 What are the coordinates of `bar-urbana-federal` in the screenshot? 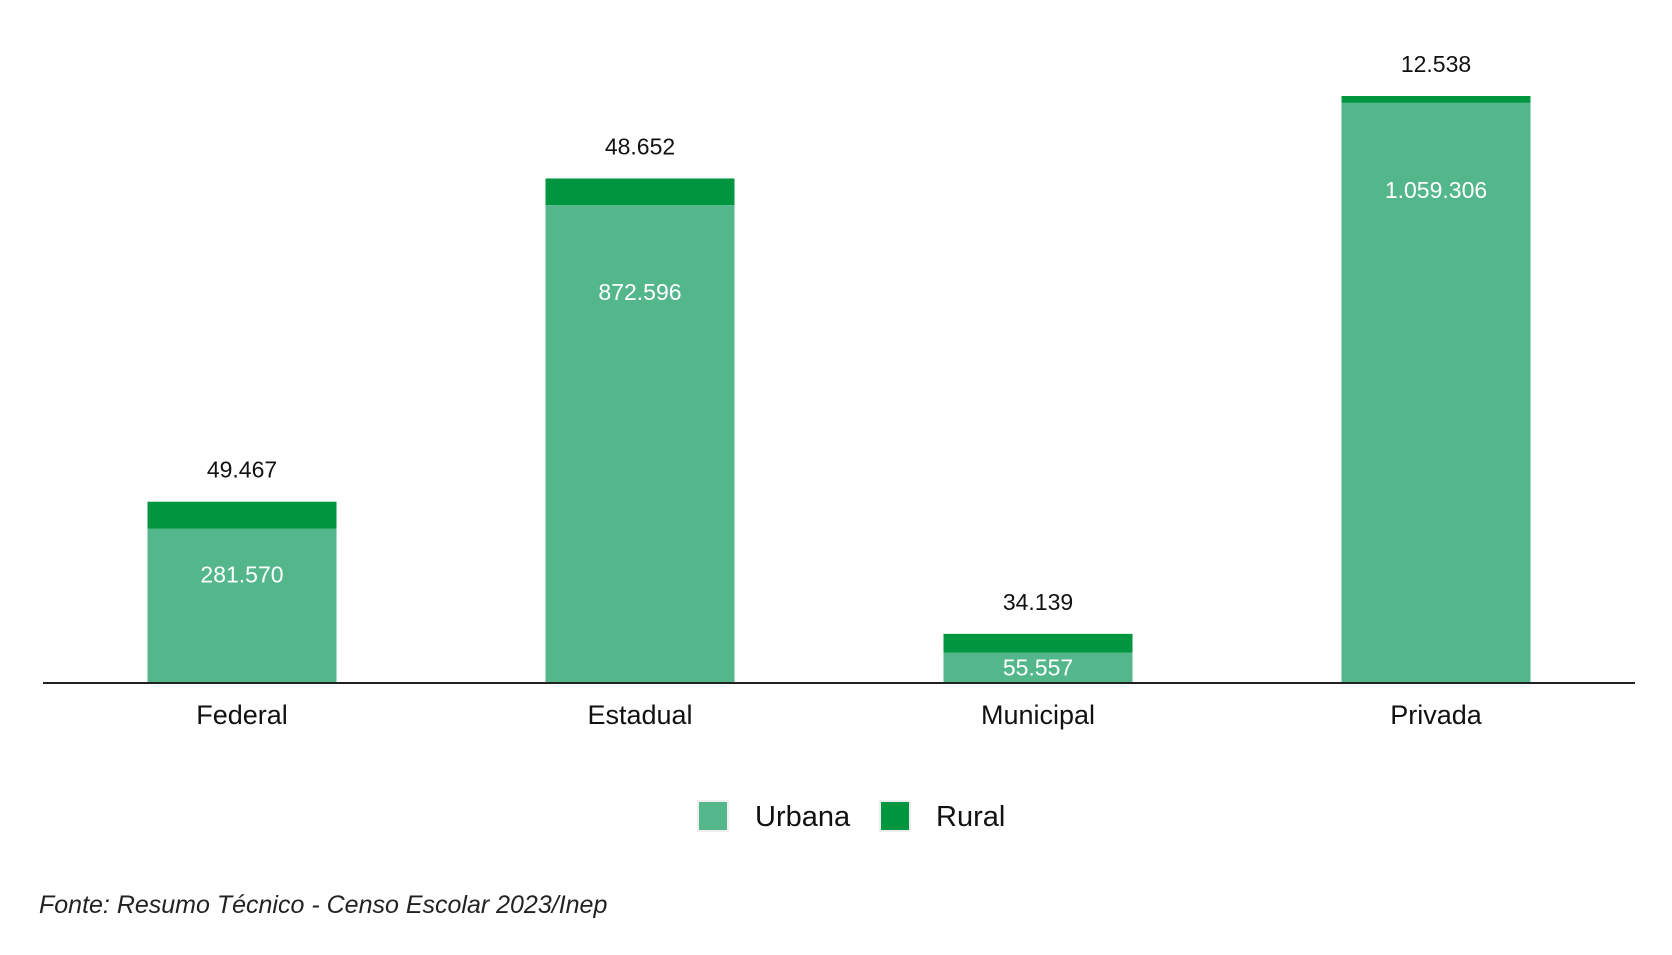 It's located at (242, 605).